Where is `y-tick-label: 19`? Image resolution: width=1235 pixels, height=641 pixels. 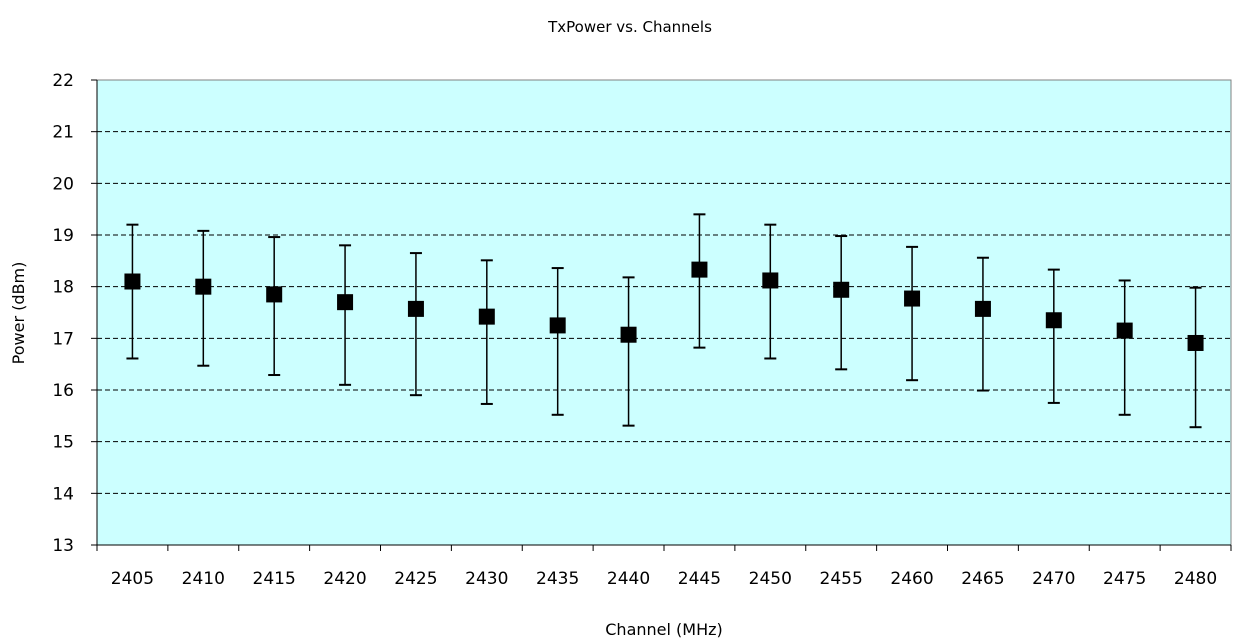 y-tick-label: 19 is located at coordinates (63, 236).